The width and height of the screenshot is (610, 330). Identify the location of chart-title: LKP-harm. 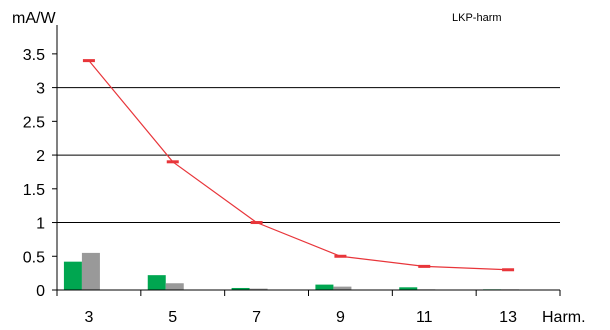
(477, 18).